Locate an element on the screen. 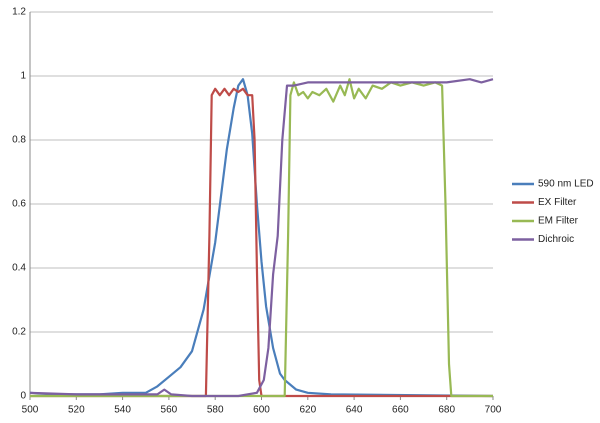 This screenshot has height=423, width=600. x-tick-label: 600 is located at coordinates (261, 410).